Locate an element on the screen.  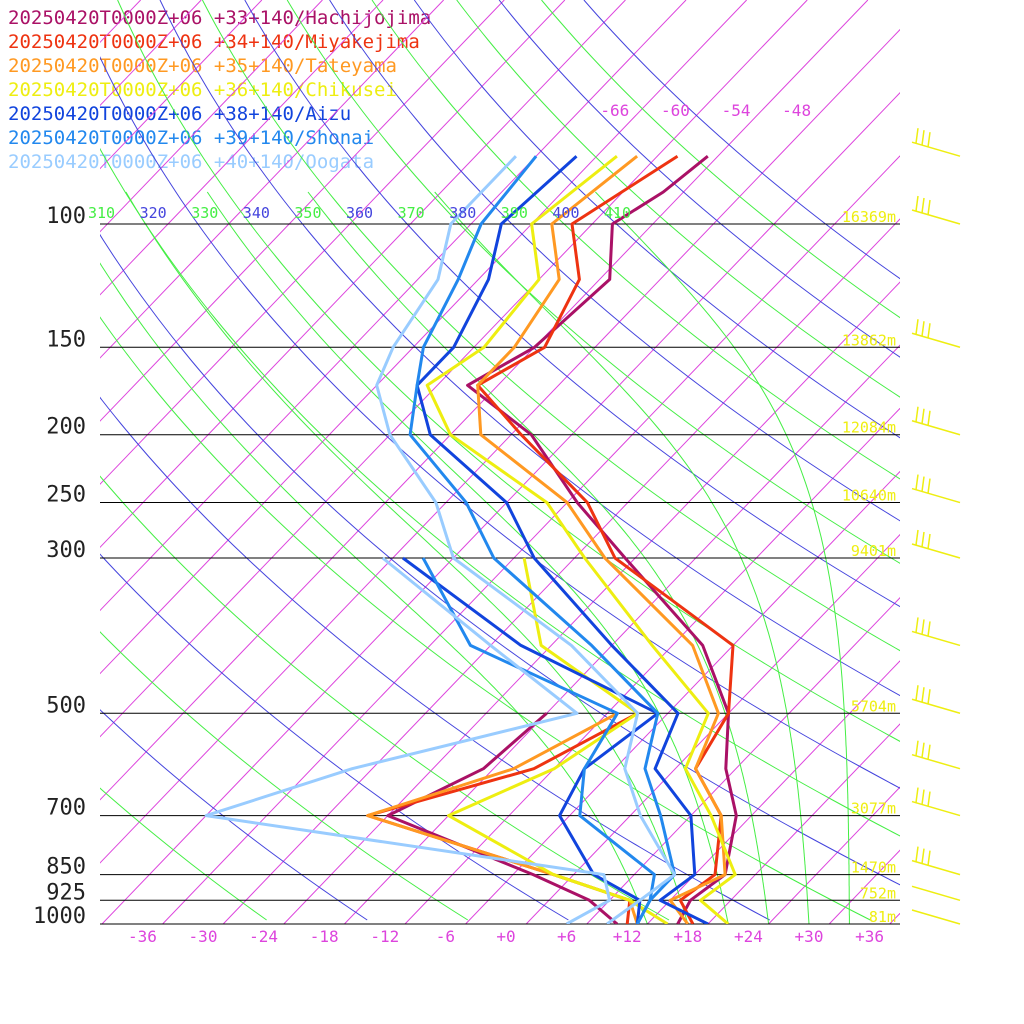
temperature-tick-label: +18 is located at coordinates (687, 936).